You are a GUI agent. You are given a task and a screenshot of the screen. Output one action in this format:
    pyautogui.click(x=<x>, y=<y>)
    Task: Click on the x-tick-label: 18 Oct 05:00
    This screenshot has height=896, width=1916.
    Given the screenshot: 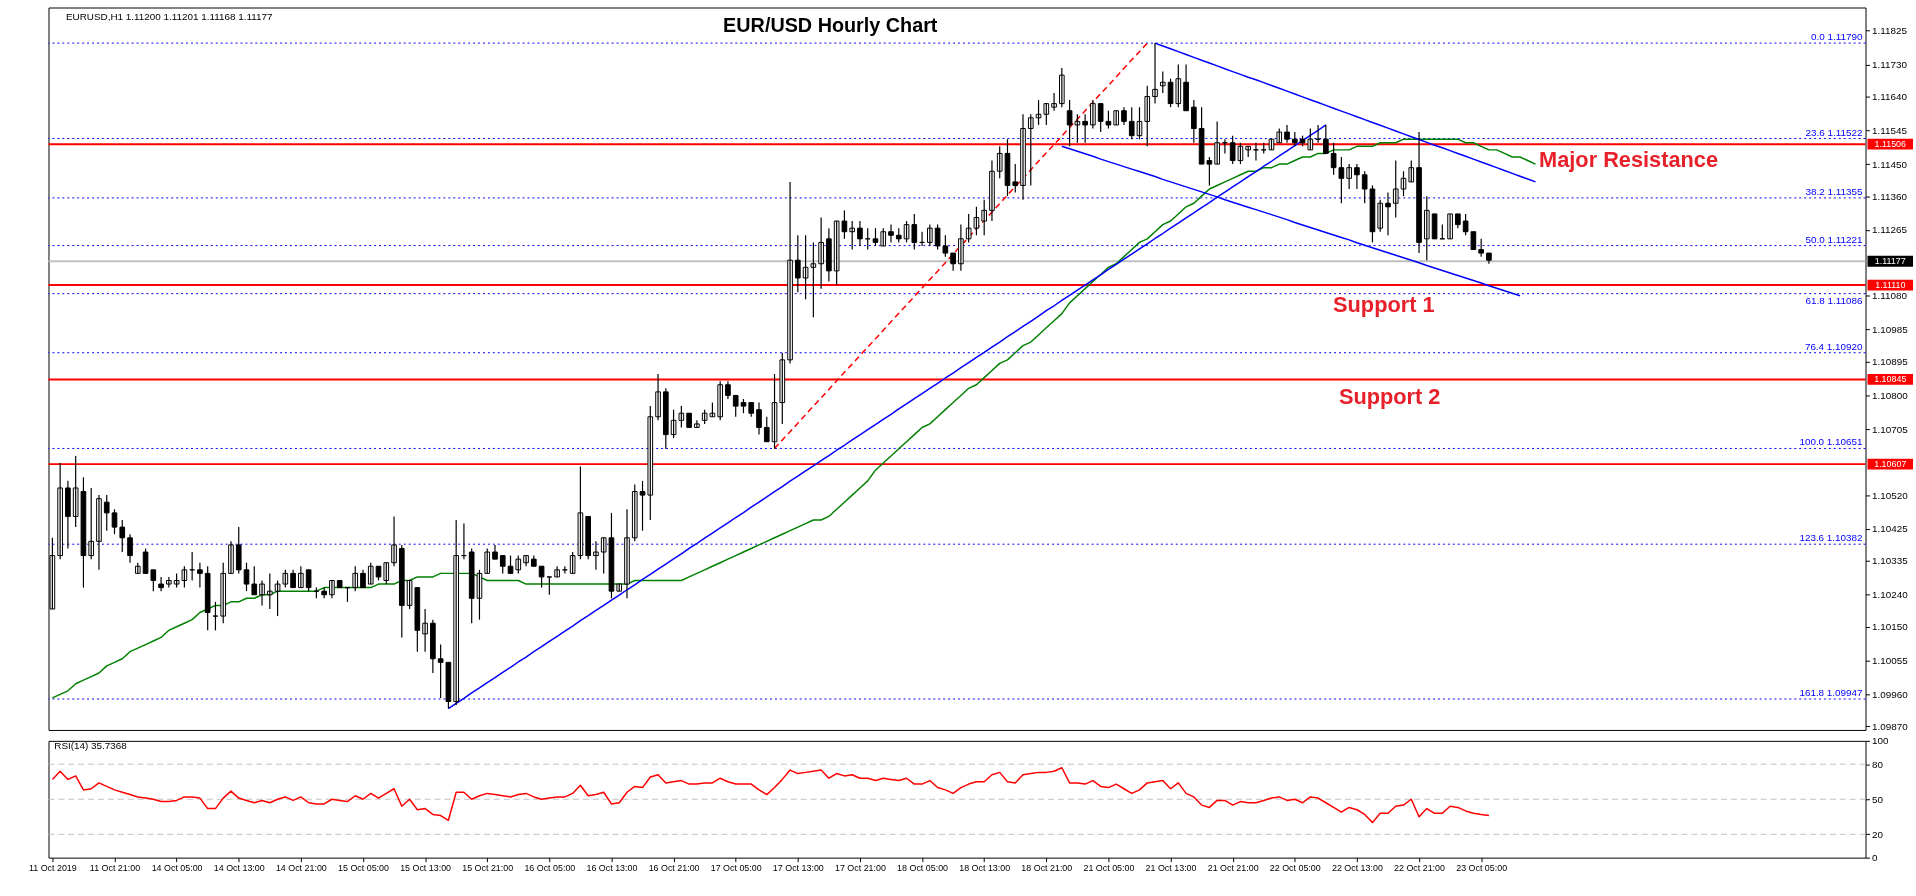 What is the action you would take?
    pyautogui.click(x=923, y=868)
    